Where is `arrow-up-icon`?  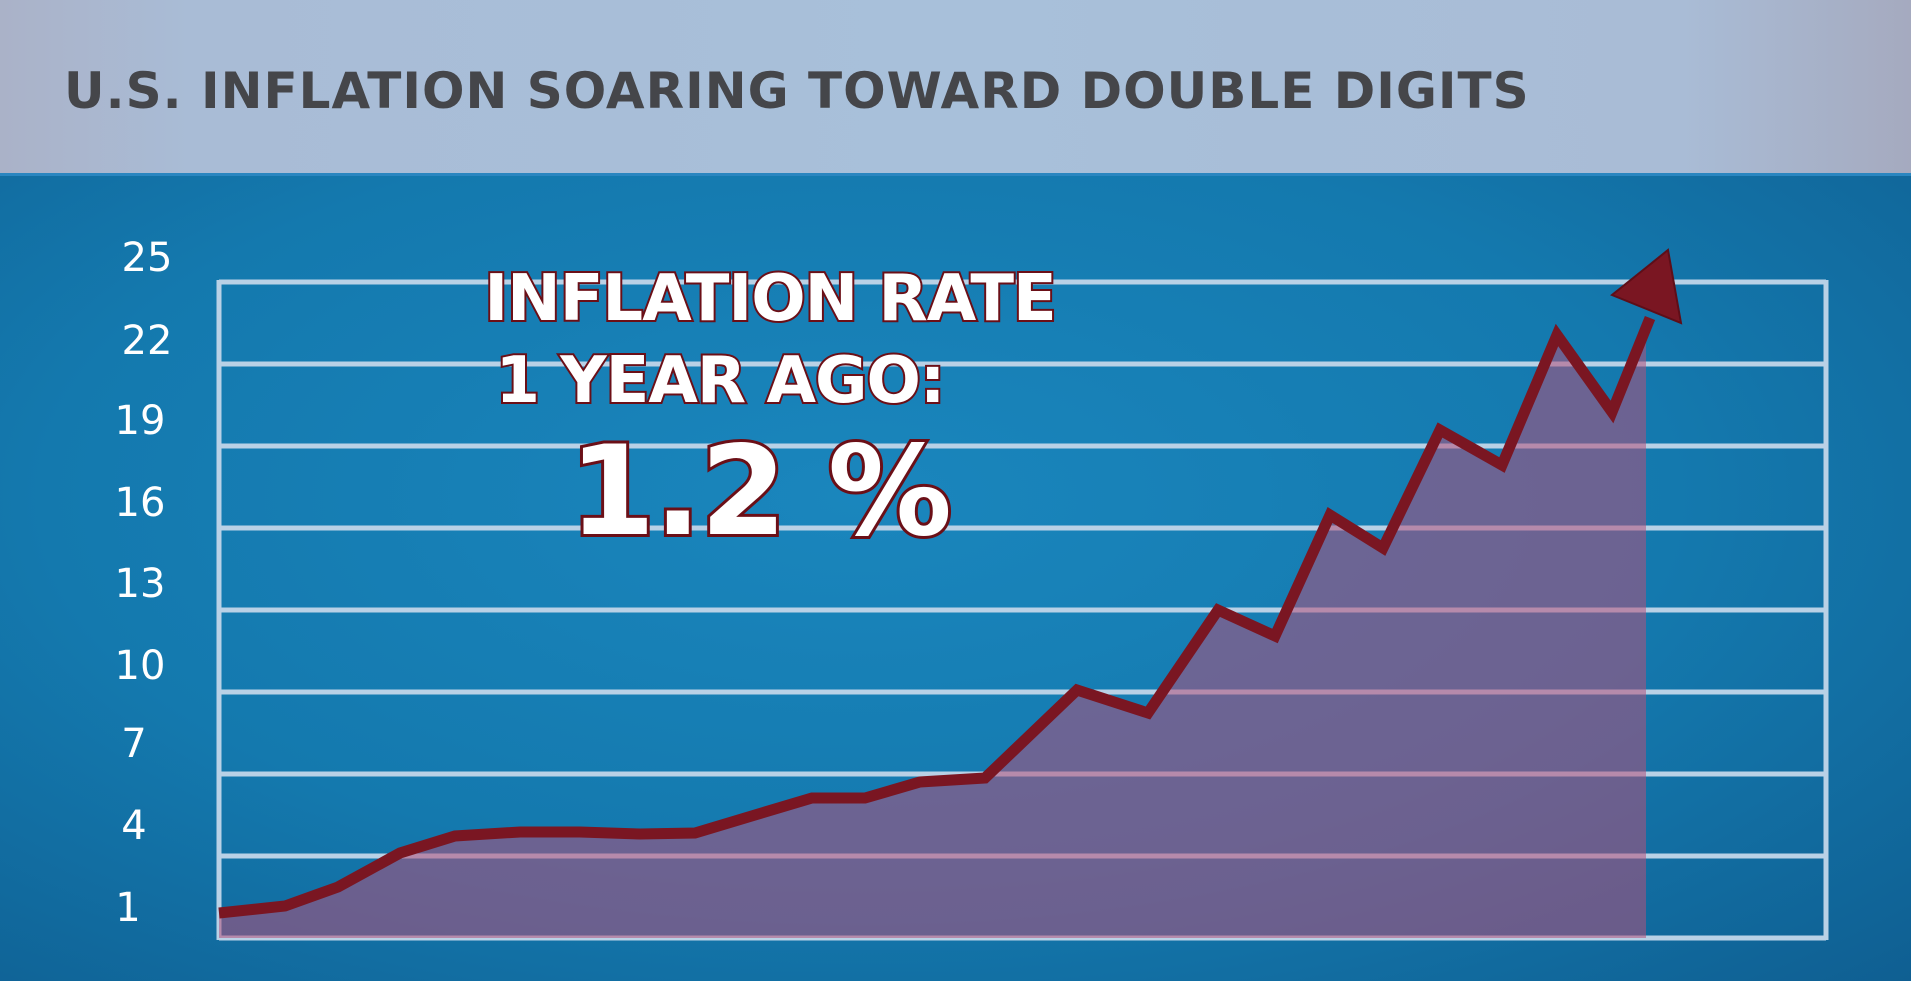
arrow-up-icon is located at coordinates (1646, 286).